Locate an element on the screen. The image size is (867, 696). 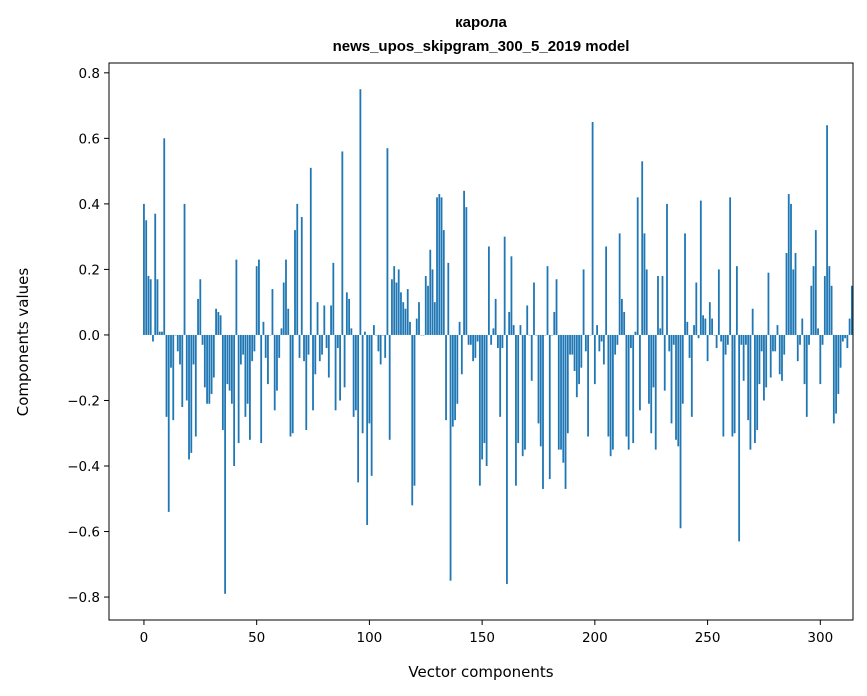
x-tick-label: 250 is located at coordinates (708, 638).